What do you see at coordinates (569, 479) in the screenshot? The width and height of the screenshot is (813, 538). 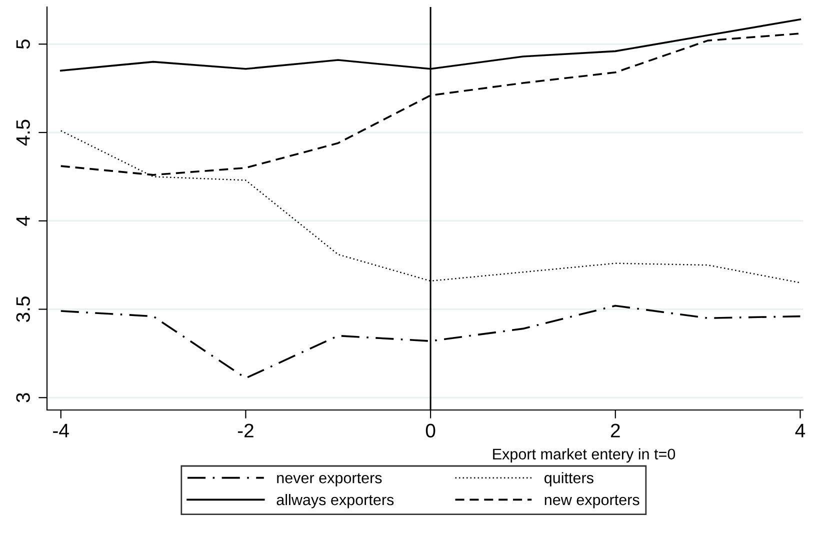 I see `legend-label: quitters` at bounding box center [569, 479].